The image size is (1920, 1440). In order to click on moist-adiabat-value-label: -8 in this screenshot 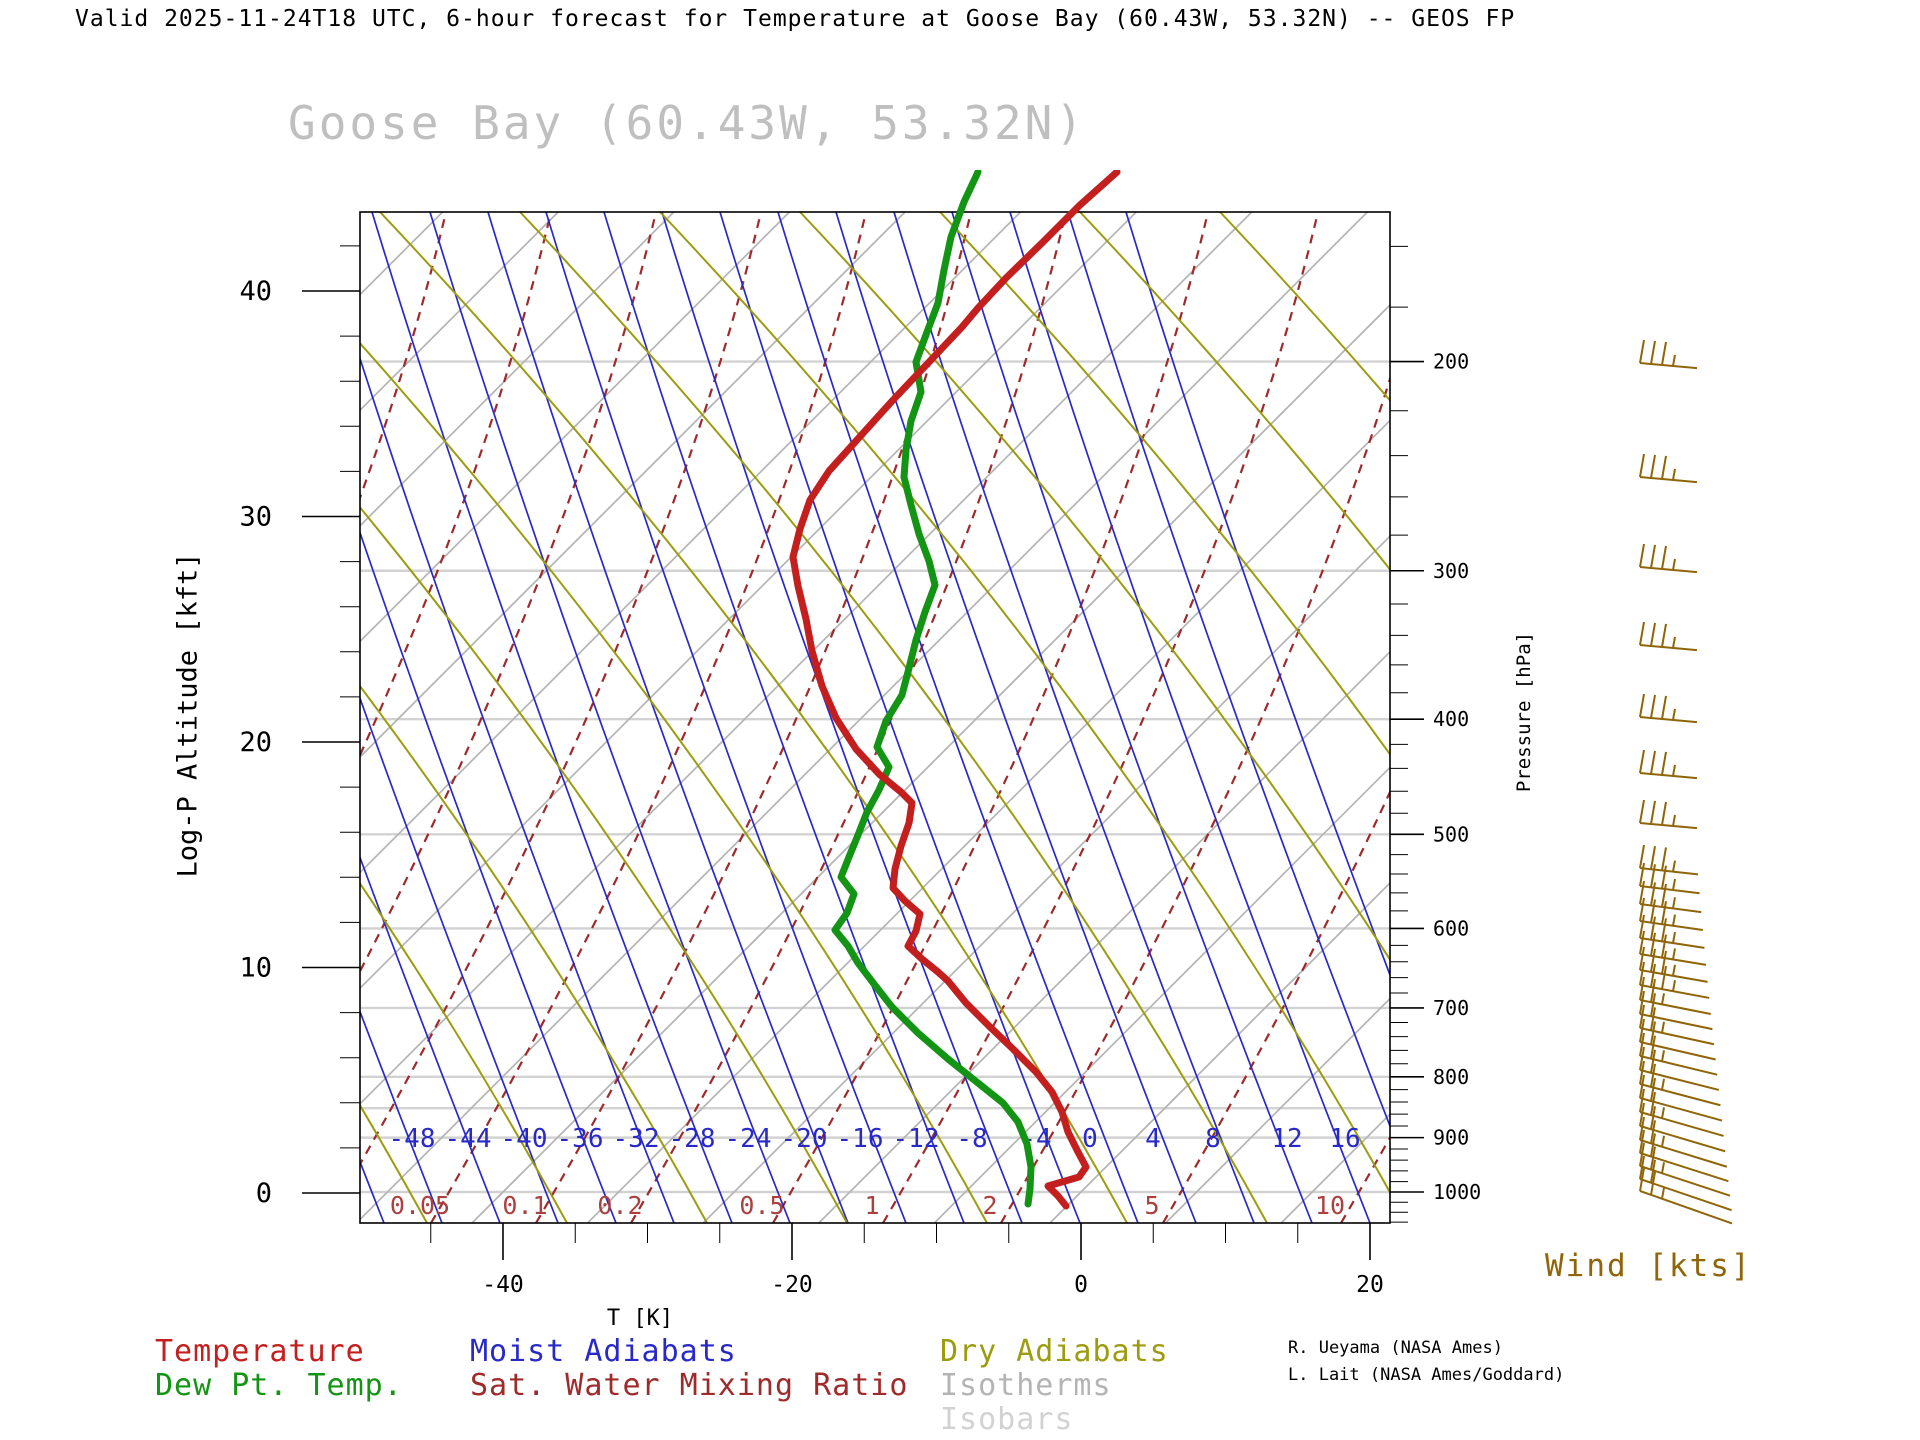, I will do `click(971, 1139)`.